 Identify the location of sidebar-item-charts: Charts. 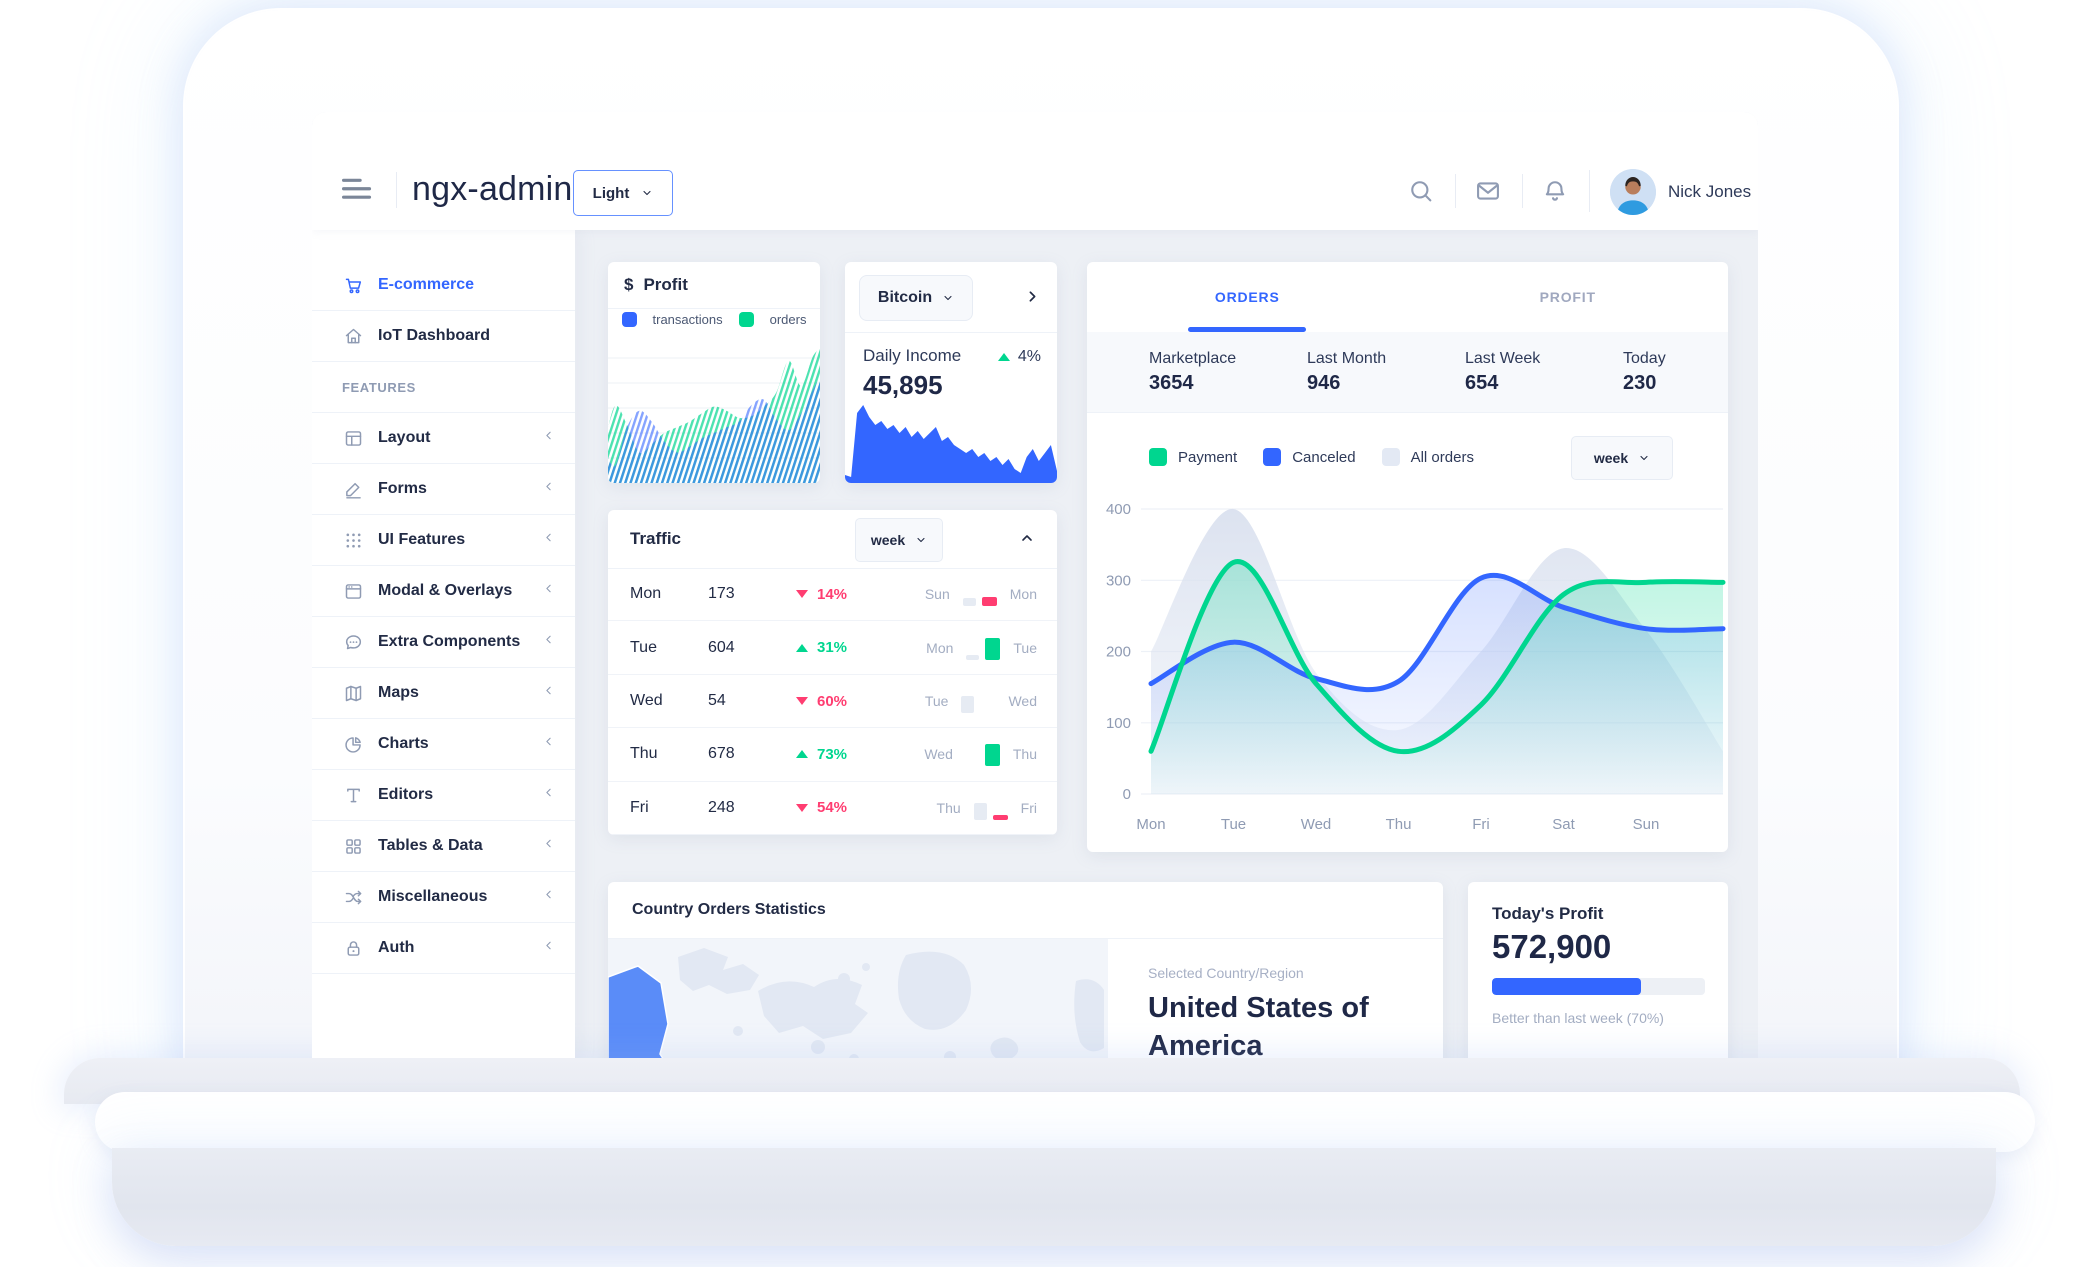
(443, 744).